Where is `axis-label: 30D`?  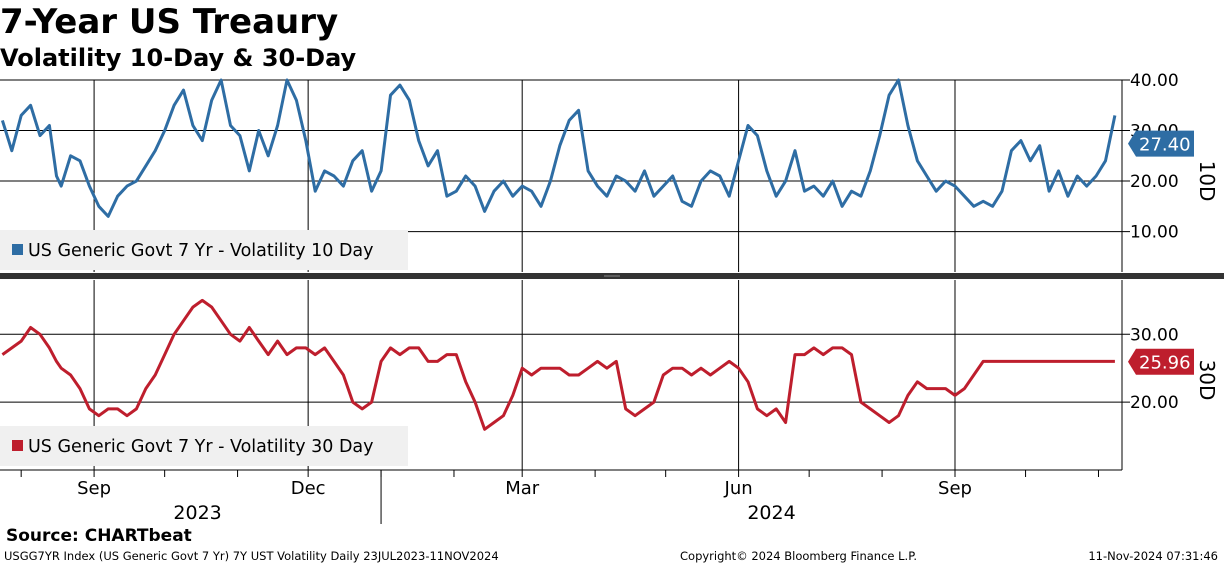 axis-label: 30D is located at coordinates (1207, 380).